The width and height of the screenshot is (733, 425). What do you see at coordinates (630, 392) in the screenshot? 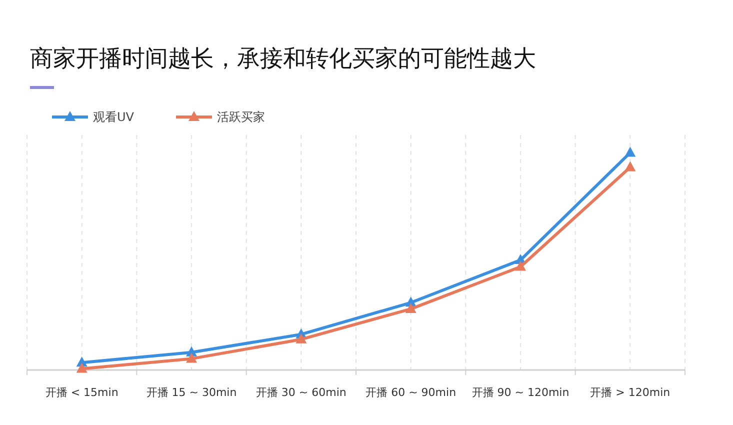
I see `x-tick-label: 开播 > 120min` at bounding box center [630, 392].